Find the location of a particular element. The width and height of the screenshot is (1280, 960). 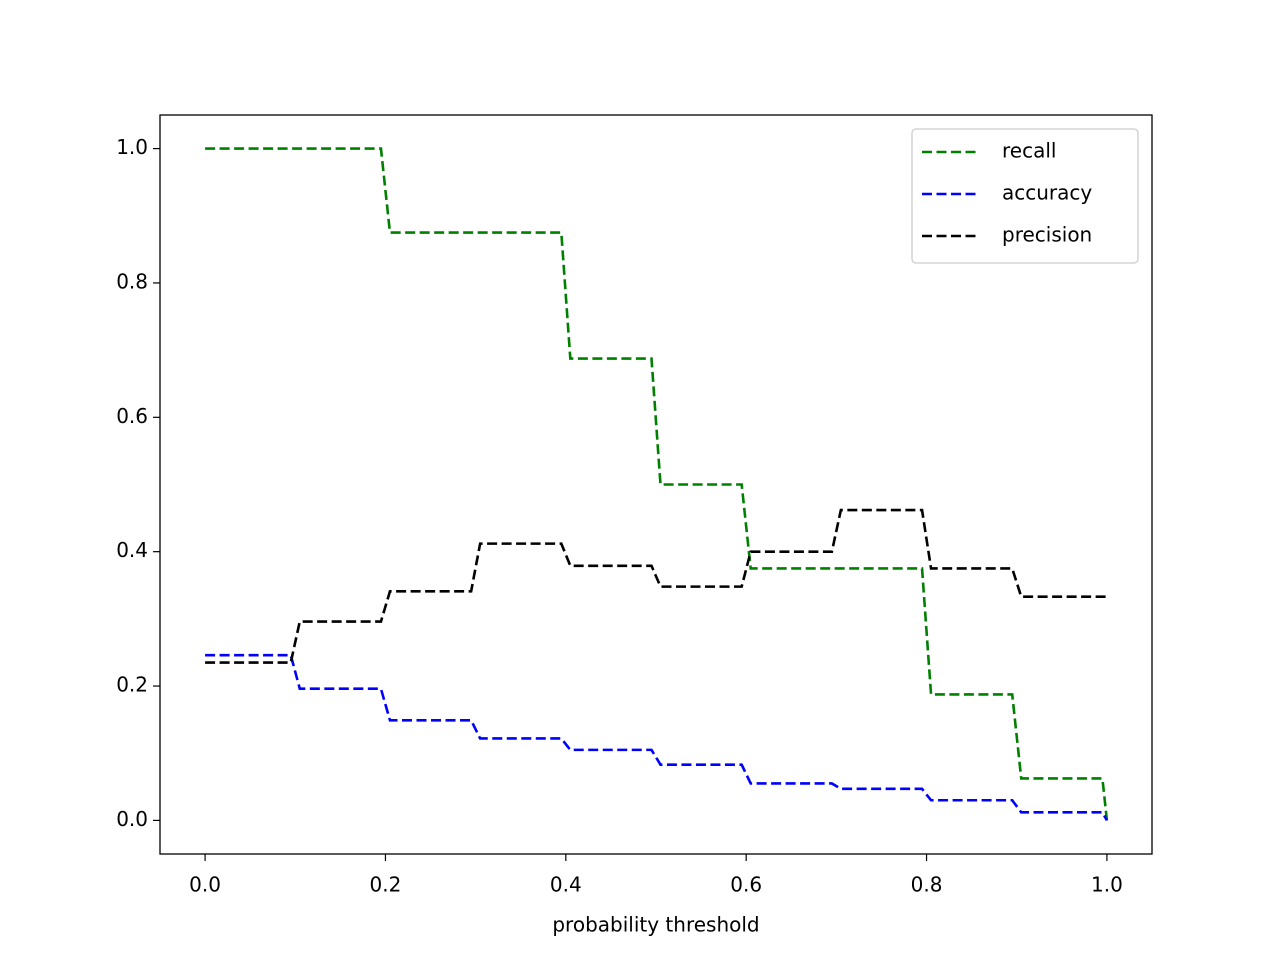

x-tick-label: 0.2 is located at coordinates (386, 885).